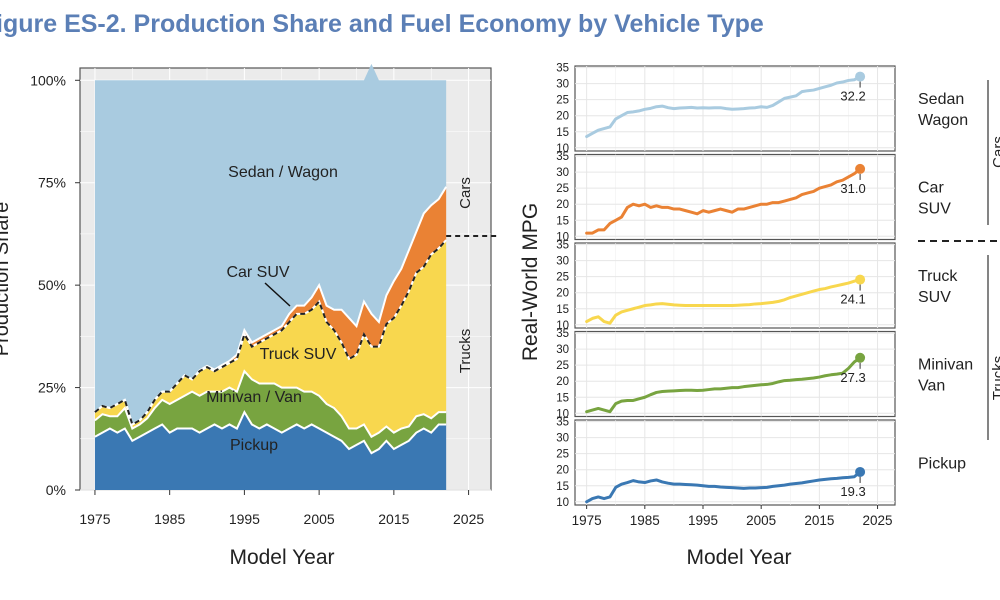 This screenshot has width=1000, height=600. What do you see at coordinates (934, 297) in the screenshot?
I see `facet-label-truck-suv: SUV` at bounding box center [934, 297].